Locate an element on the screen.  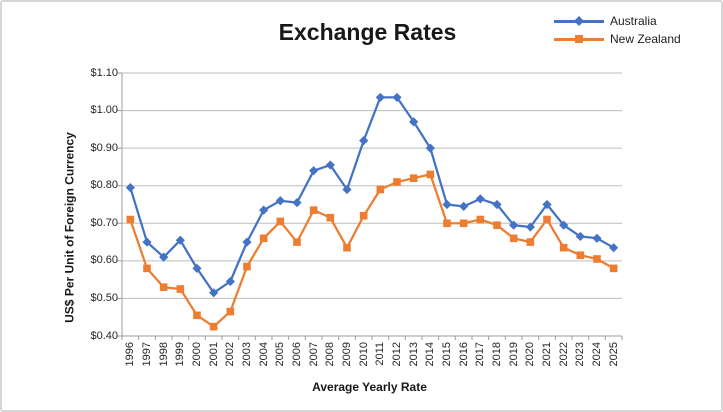
x-axis-title: Average Yearly Rate is located at coordinates (369, 387).